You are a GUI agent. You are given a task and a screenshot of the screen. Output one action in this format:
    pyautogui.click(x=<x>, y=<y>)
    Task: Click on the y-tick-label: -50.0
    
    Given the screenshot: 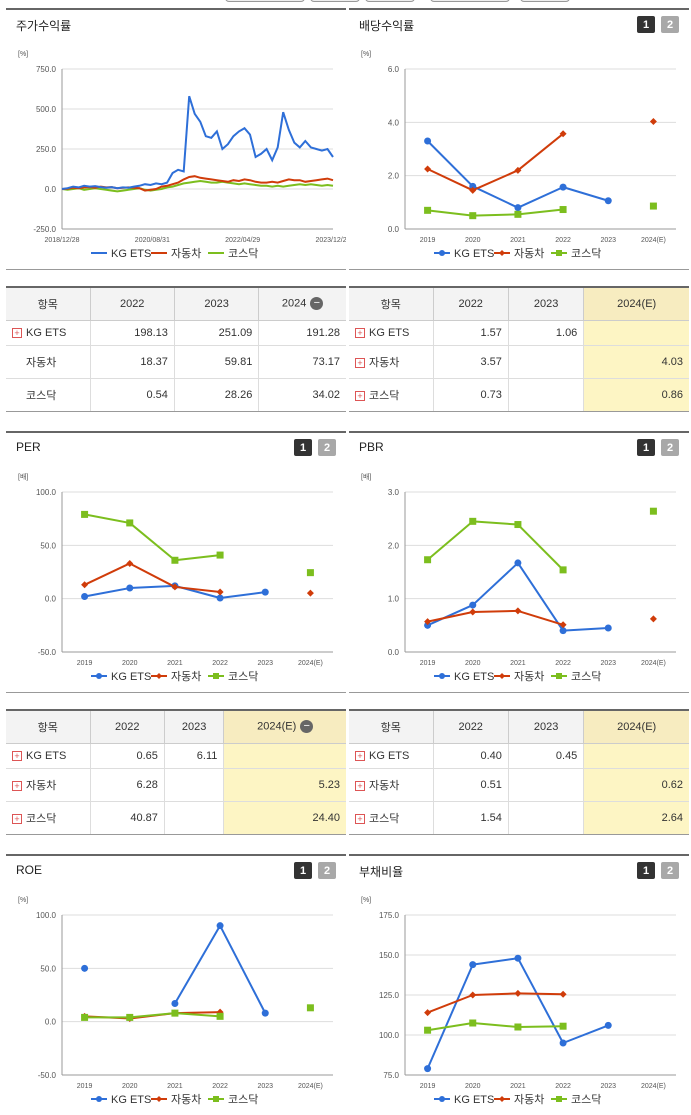 What is the action you would take?
    pyautogui.click(x=47, y=652)
    